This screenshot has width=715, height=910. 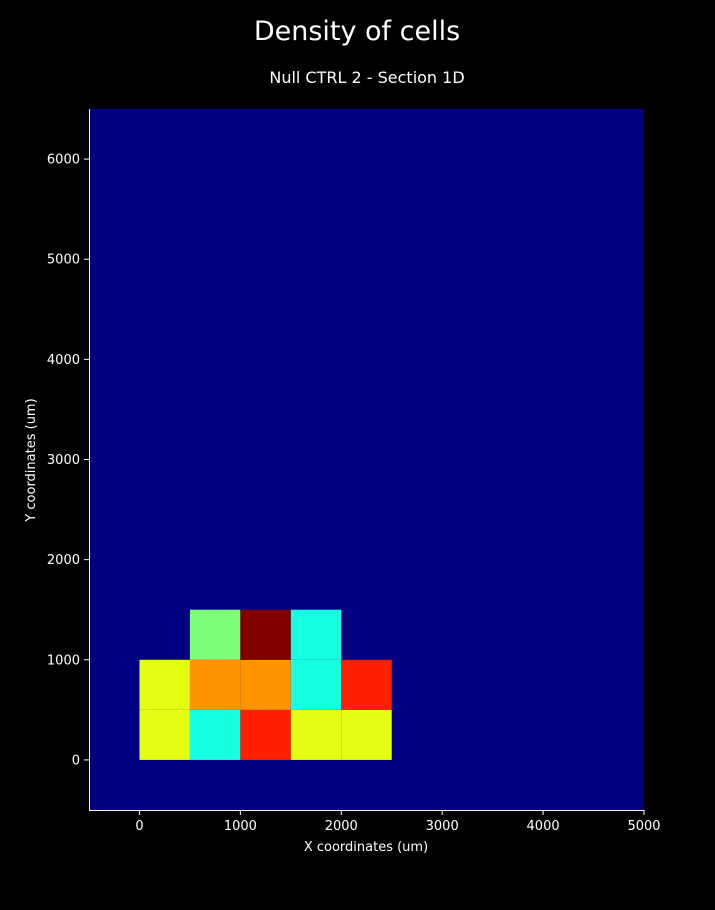 I want to click on x-tick-label: 0, so click(x=139, y=826).